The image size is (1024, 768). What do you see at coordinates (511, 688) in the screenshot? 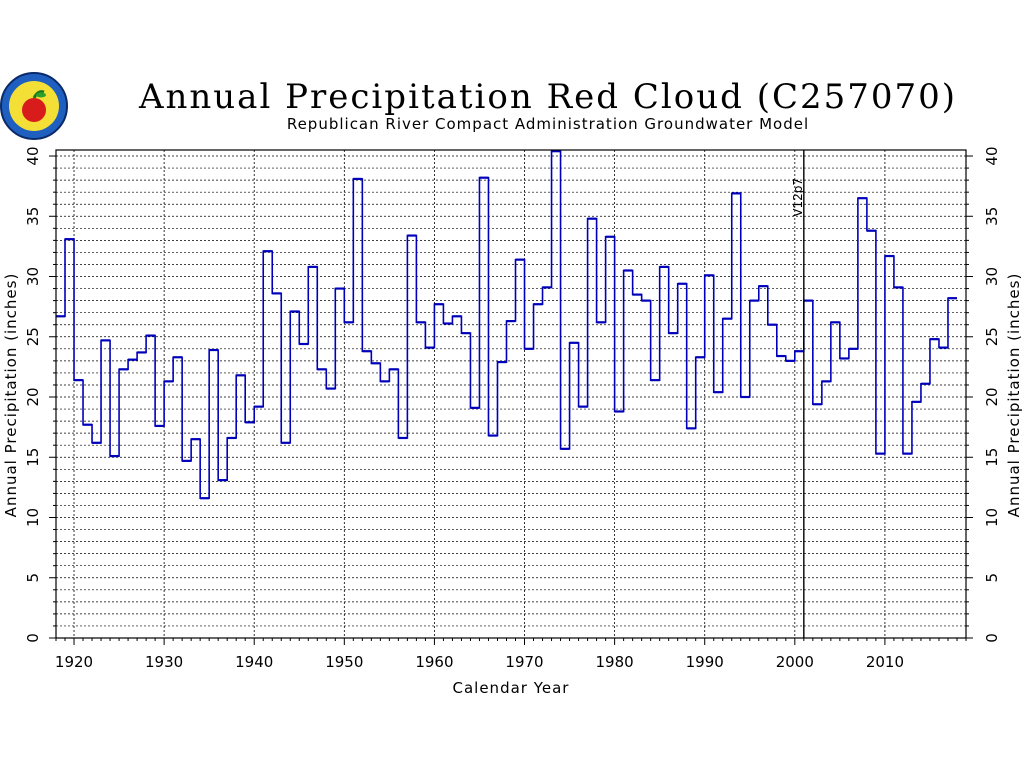
I see `x-axis-label: Calendar Year` at bounding box center [511, 688].